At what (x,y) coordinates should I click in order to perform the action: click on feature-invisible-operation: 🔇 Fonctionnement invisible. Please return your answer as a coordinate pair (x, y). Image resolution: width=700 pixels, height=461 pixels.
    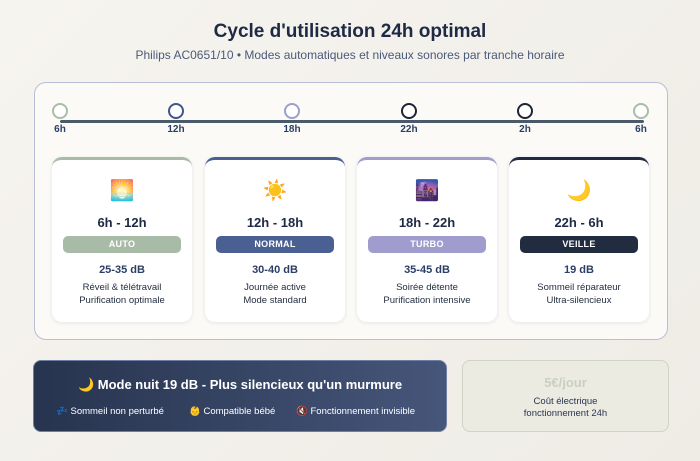
    Looking at the image, I should click on (355, 411).